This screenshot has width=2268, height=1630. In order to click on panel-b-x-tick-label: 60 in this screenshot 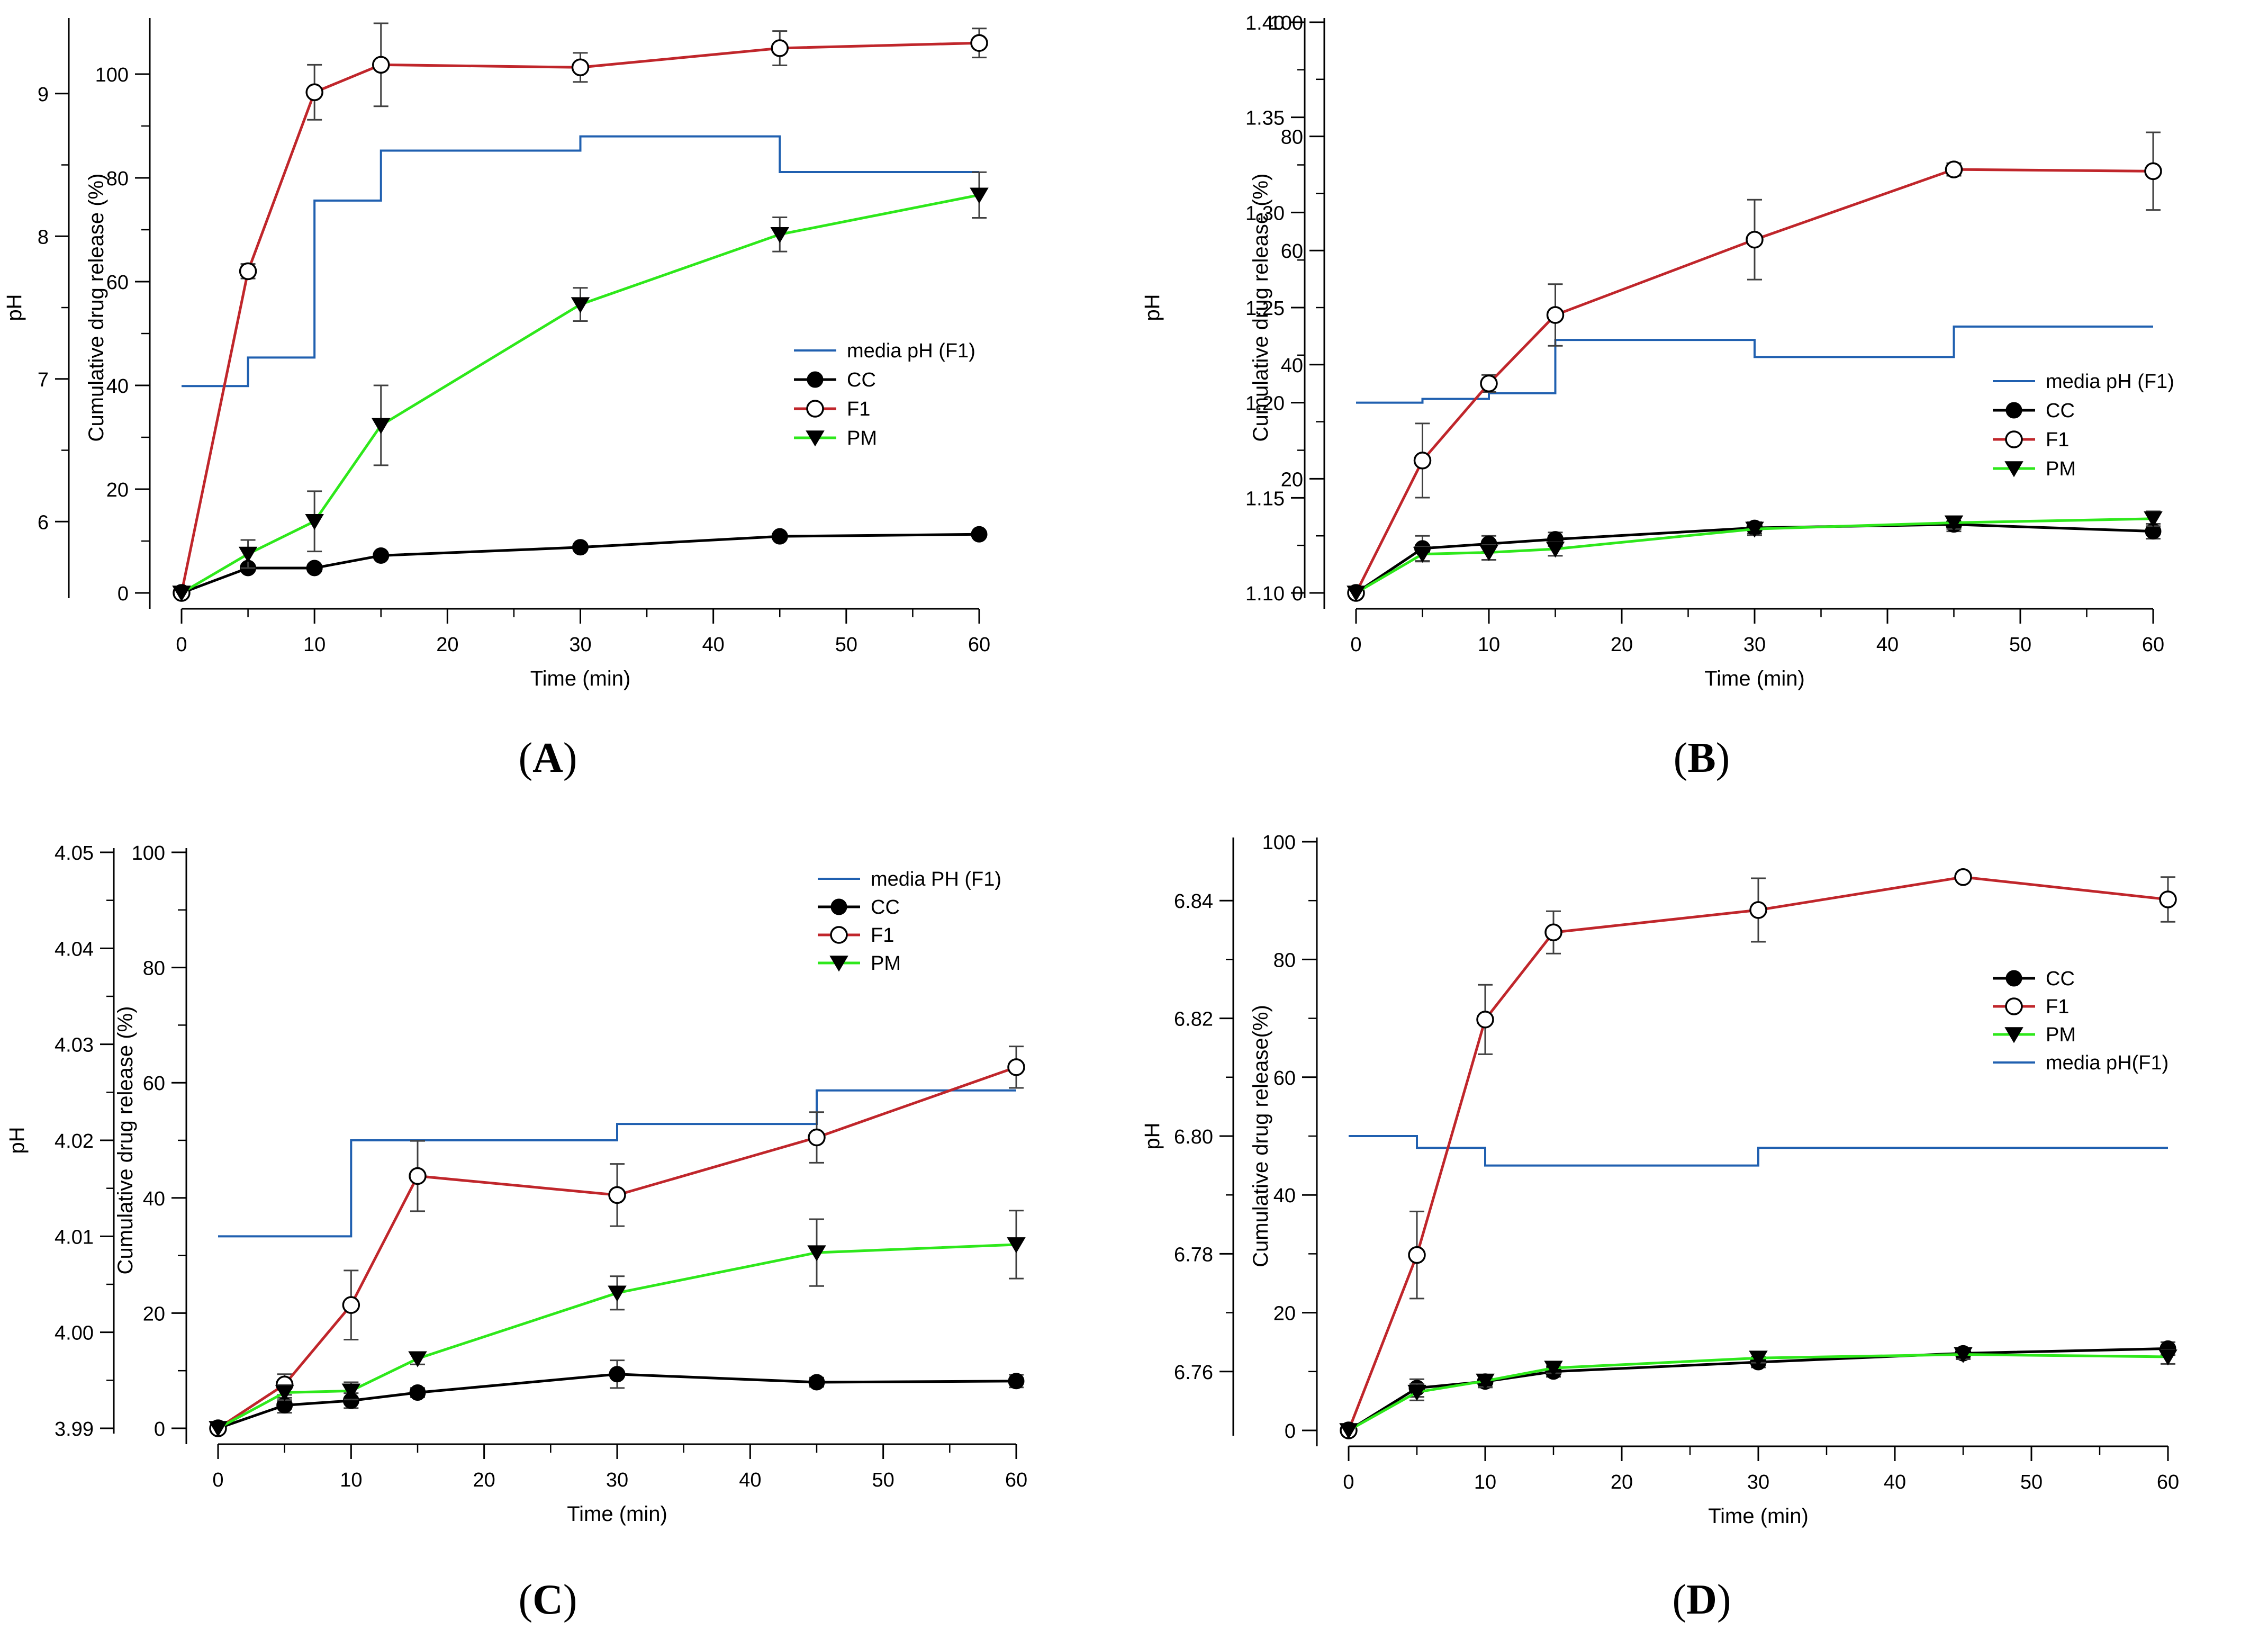, I will do `click(2153, 645)`.